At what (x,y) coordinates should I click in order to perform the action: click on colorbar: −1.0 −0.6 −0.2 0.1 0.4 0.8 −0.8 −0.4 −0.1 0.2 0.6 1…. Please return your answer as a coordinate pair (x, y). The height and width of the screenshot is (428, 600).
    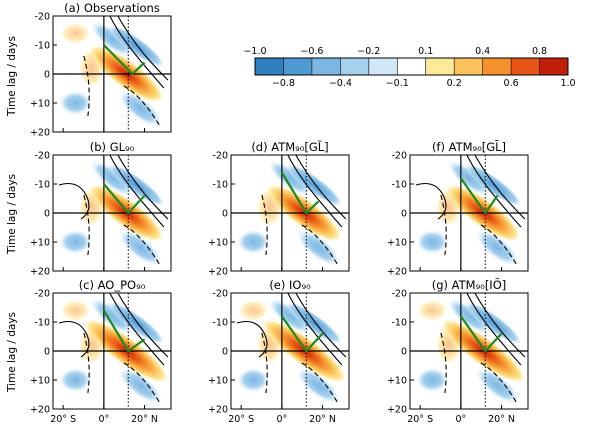
    Looking at the image, I should click on (409, 67).